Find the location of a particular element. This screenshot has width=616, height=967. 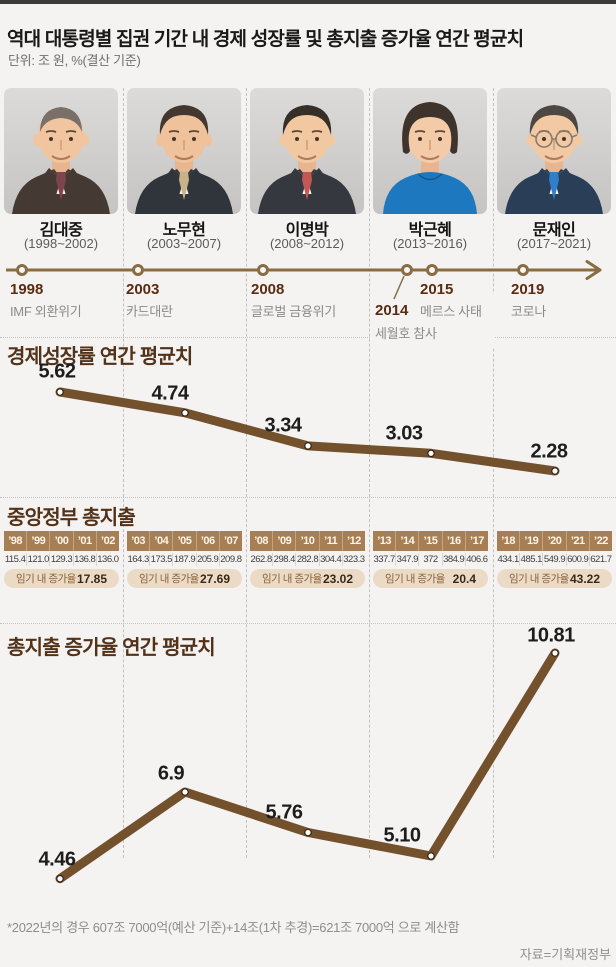

year-header-row: ’13’14’15’16’17 is located at coordinates (430, 541).